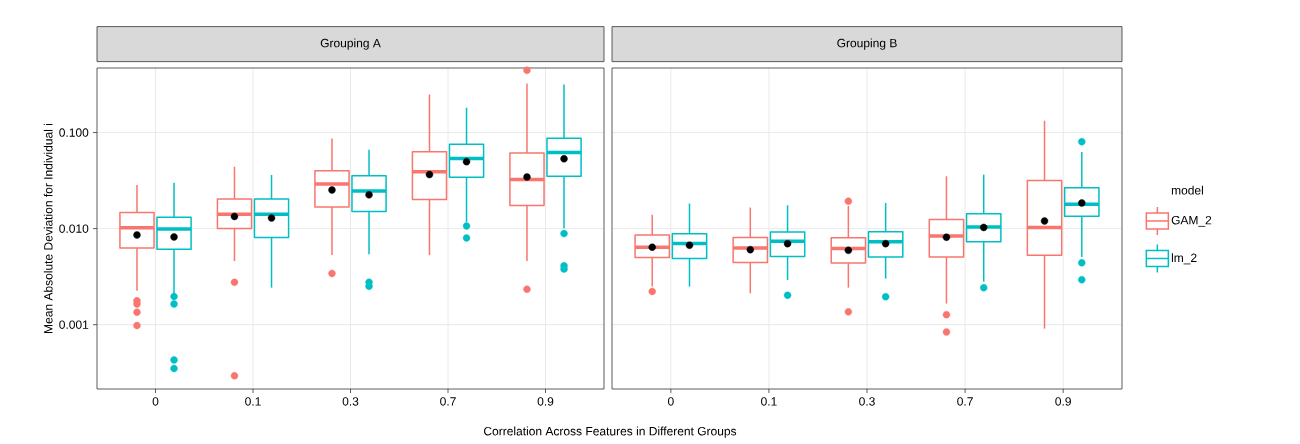  What do you see at coordinates (610, 432) in the screenshot?
I see `x-axis-title: Correlation Across Features in Different Groups` at bounding box center [610, 432].